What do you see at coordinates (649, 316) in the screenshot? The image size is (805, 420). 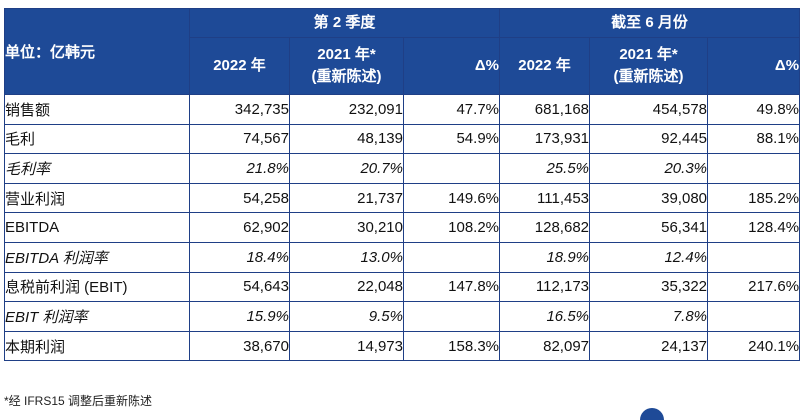 I see `cell-h1-2021: 7.8%` at bounding box center [649, 316].